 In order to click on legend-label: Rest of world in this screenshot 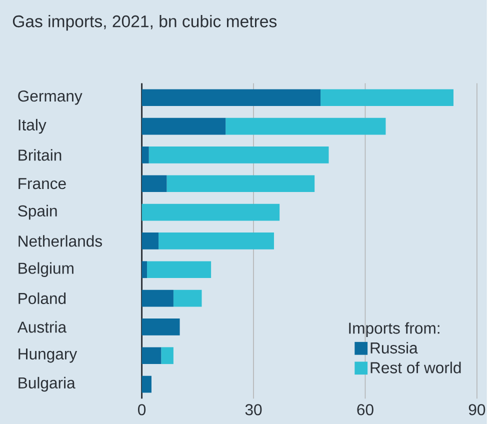, I will do `click(415, 368)`.